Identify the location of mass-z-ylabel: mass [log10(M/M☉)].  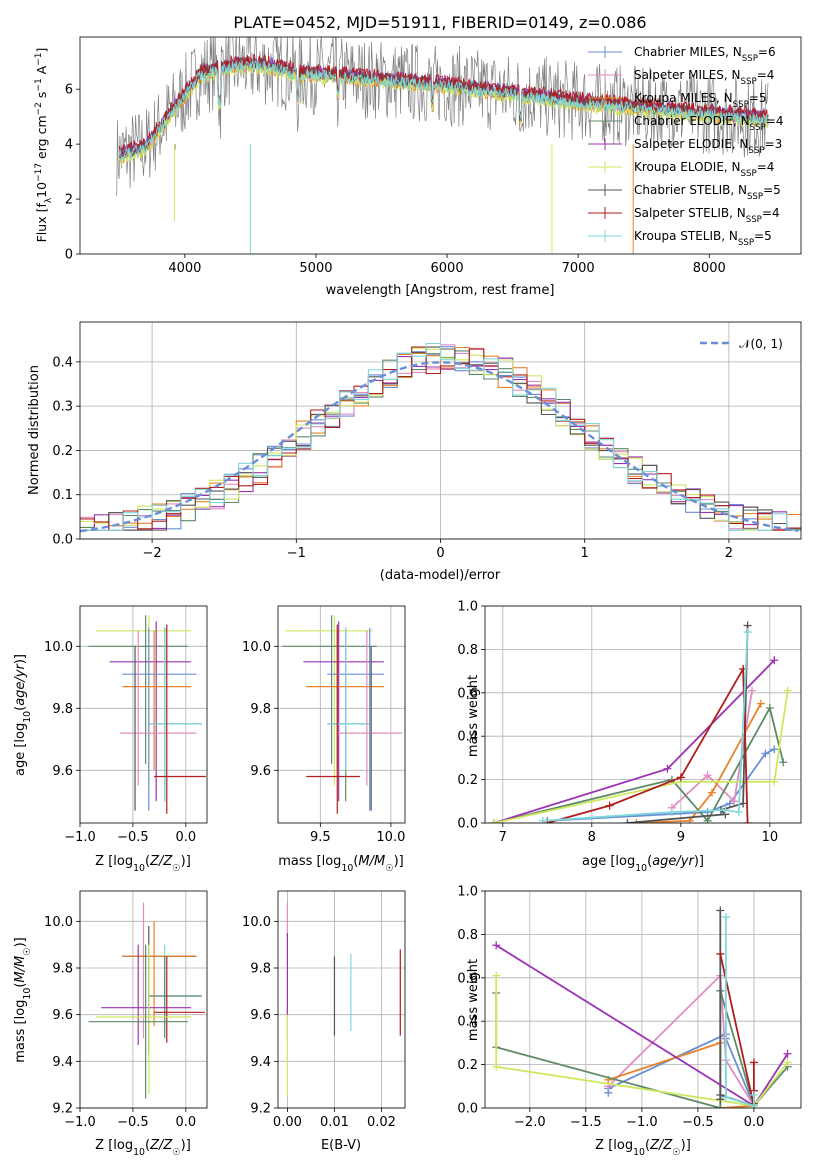
(23, 1000).